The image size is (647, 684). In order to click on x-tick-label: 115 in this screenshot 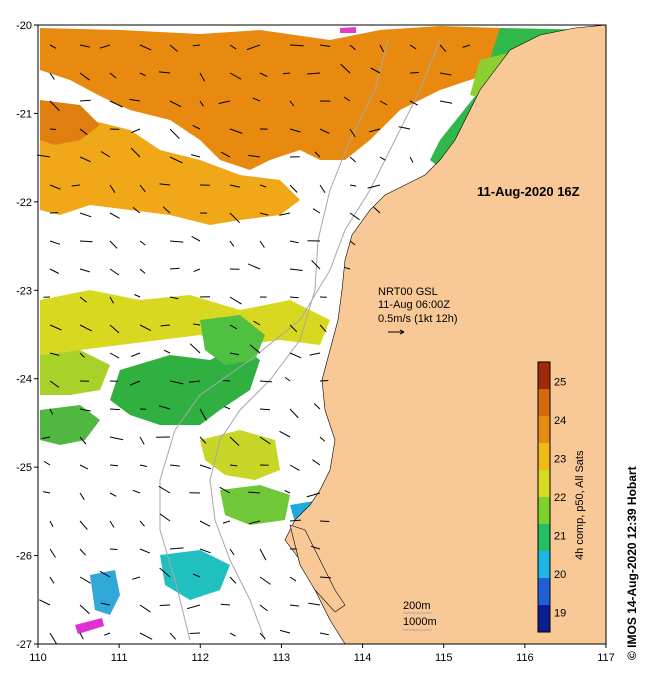, I will do `click(444, 658)`.